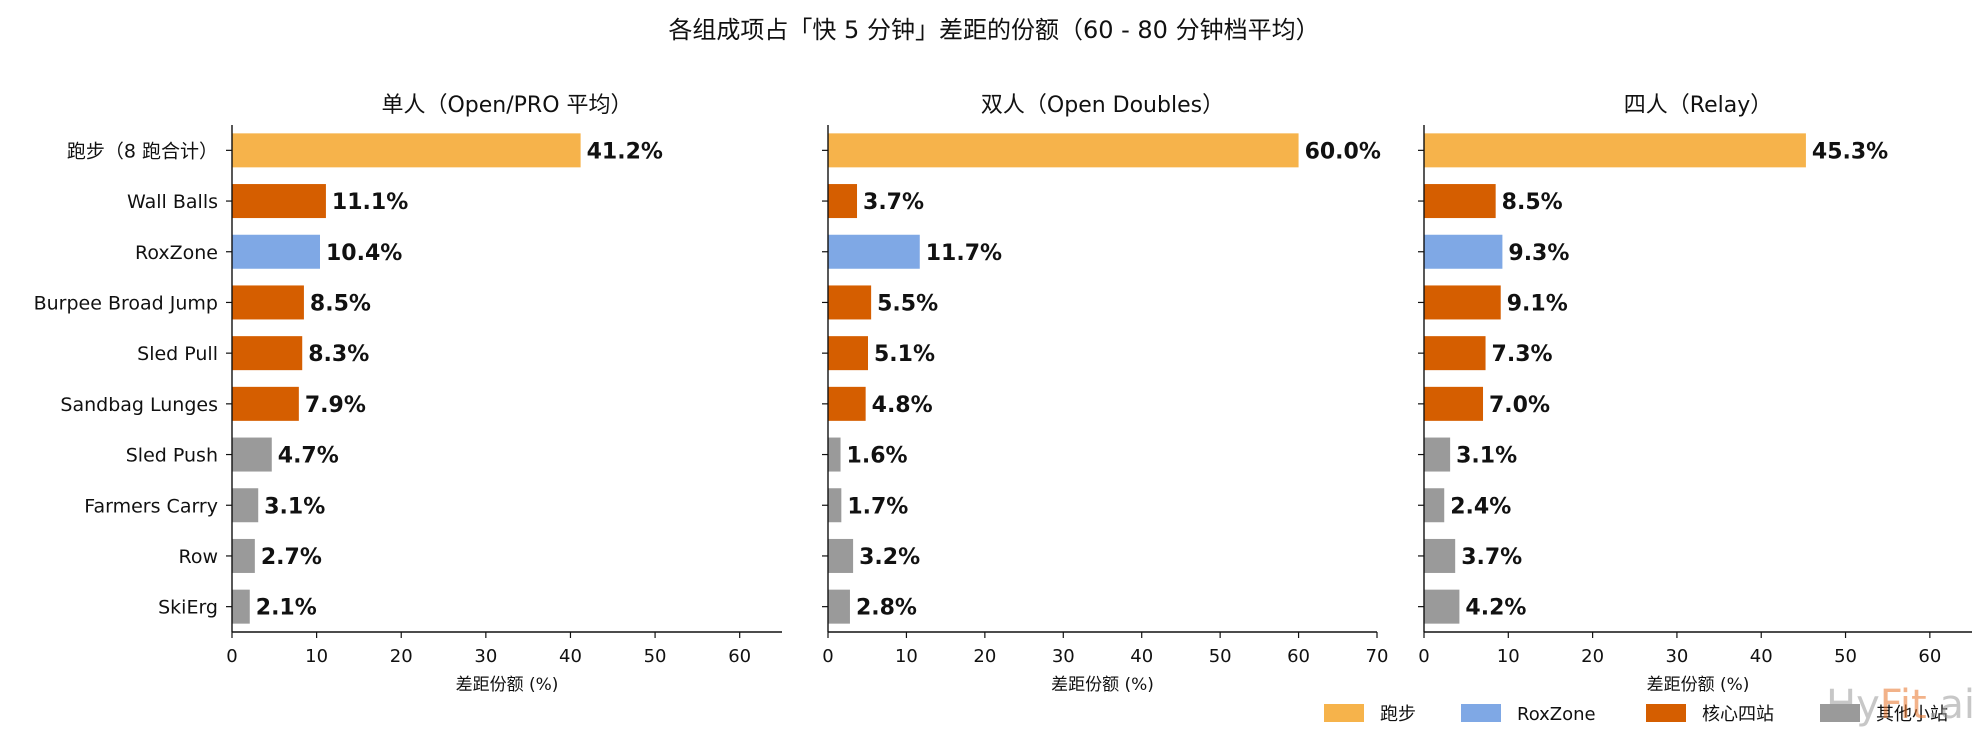 This screenshot has width=1988, height=747. I want to click on legend-label: 其他小站, so click(1912, 714).